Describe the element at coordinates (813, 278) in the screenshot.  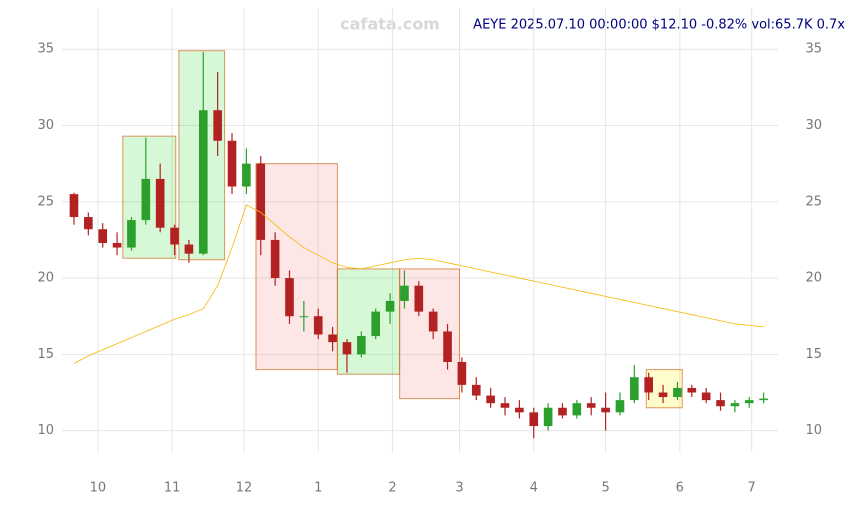
I see `y-tick-label-right: 20` at that location.